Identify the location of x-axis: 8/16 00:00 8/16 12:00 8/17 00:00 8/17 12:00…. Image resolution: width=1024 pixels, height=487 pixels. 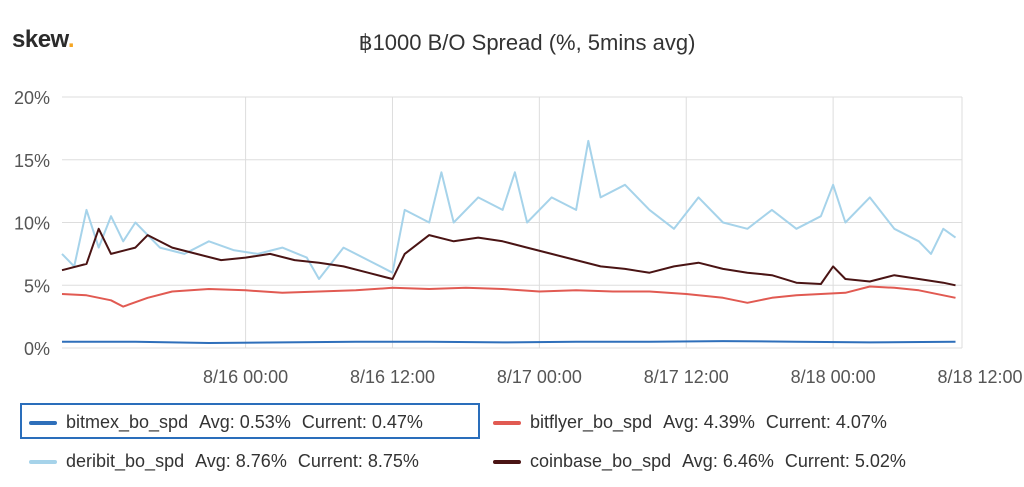
(612, 377).